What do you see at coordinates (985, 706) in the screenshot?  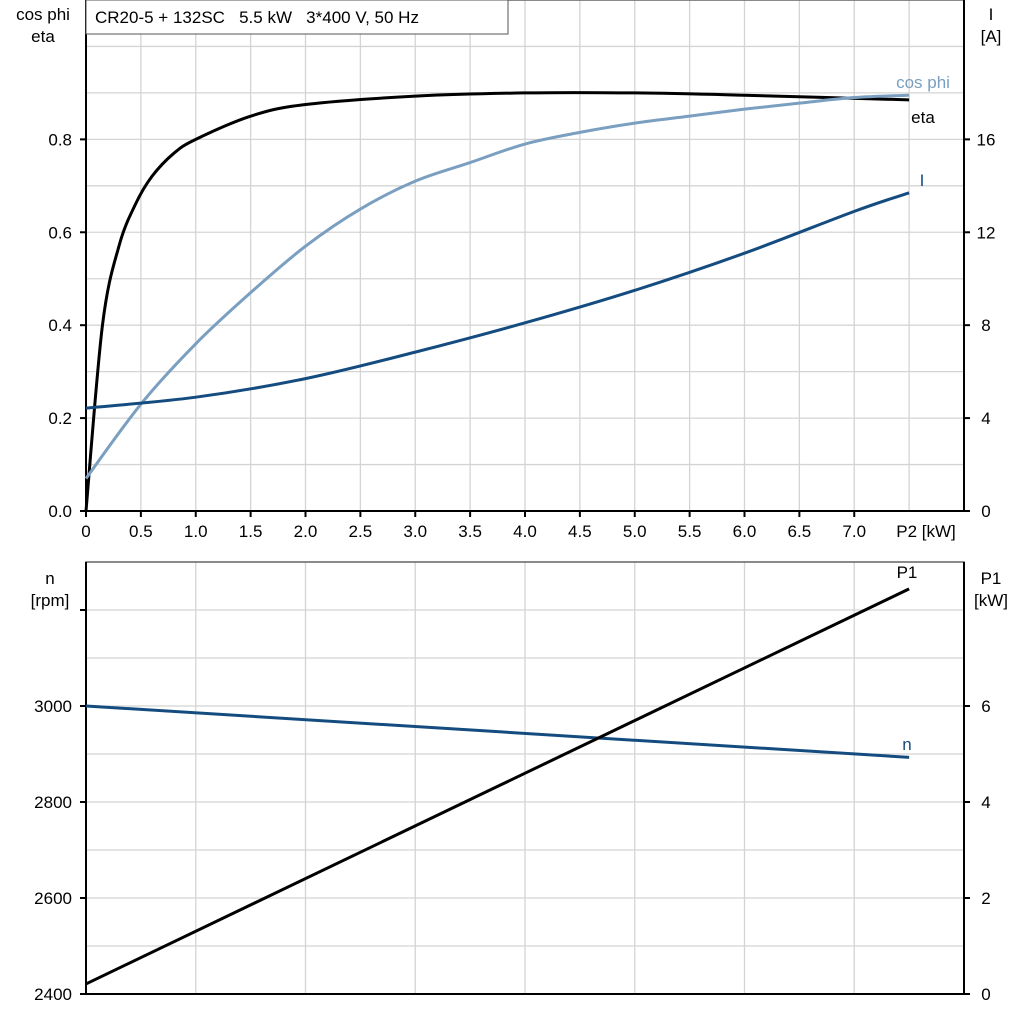 I see `y-tick-label-right: 6` at bounding box center [985, 706].